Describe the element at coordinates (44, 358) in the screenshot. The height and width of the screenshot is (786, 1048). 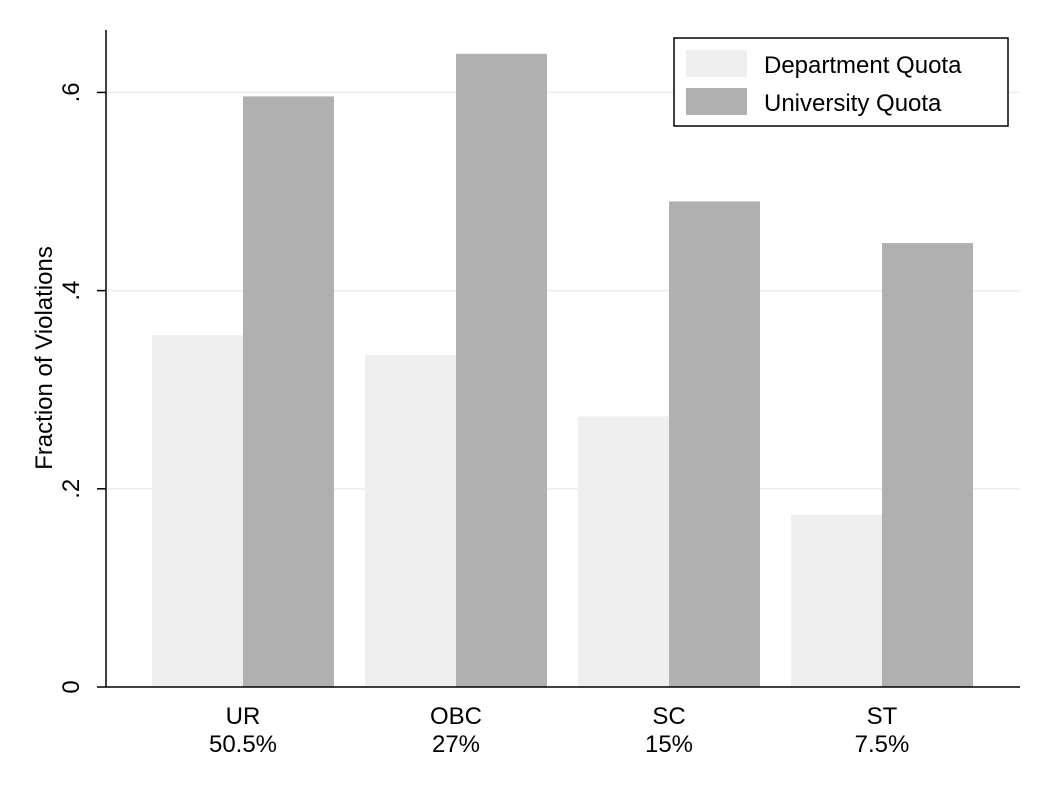
I see `y-axis-label: Fraction of Violations` at that location.